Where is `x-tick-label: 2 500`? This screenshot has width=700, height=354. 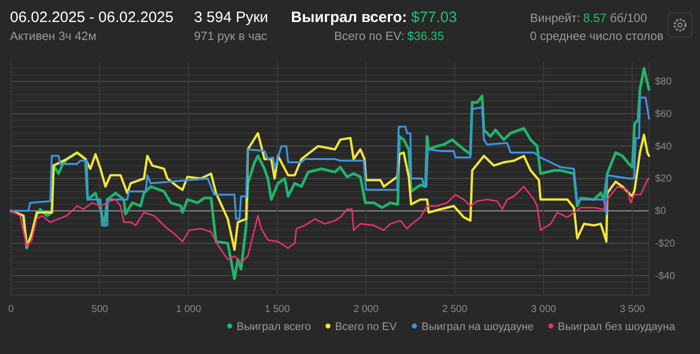 x-tick-label: 2 500 is located at coordinates (455, 310).